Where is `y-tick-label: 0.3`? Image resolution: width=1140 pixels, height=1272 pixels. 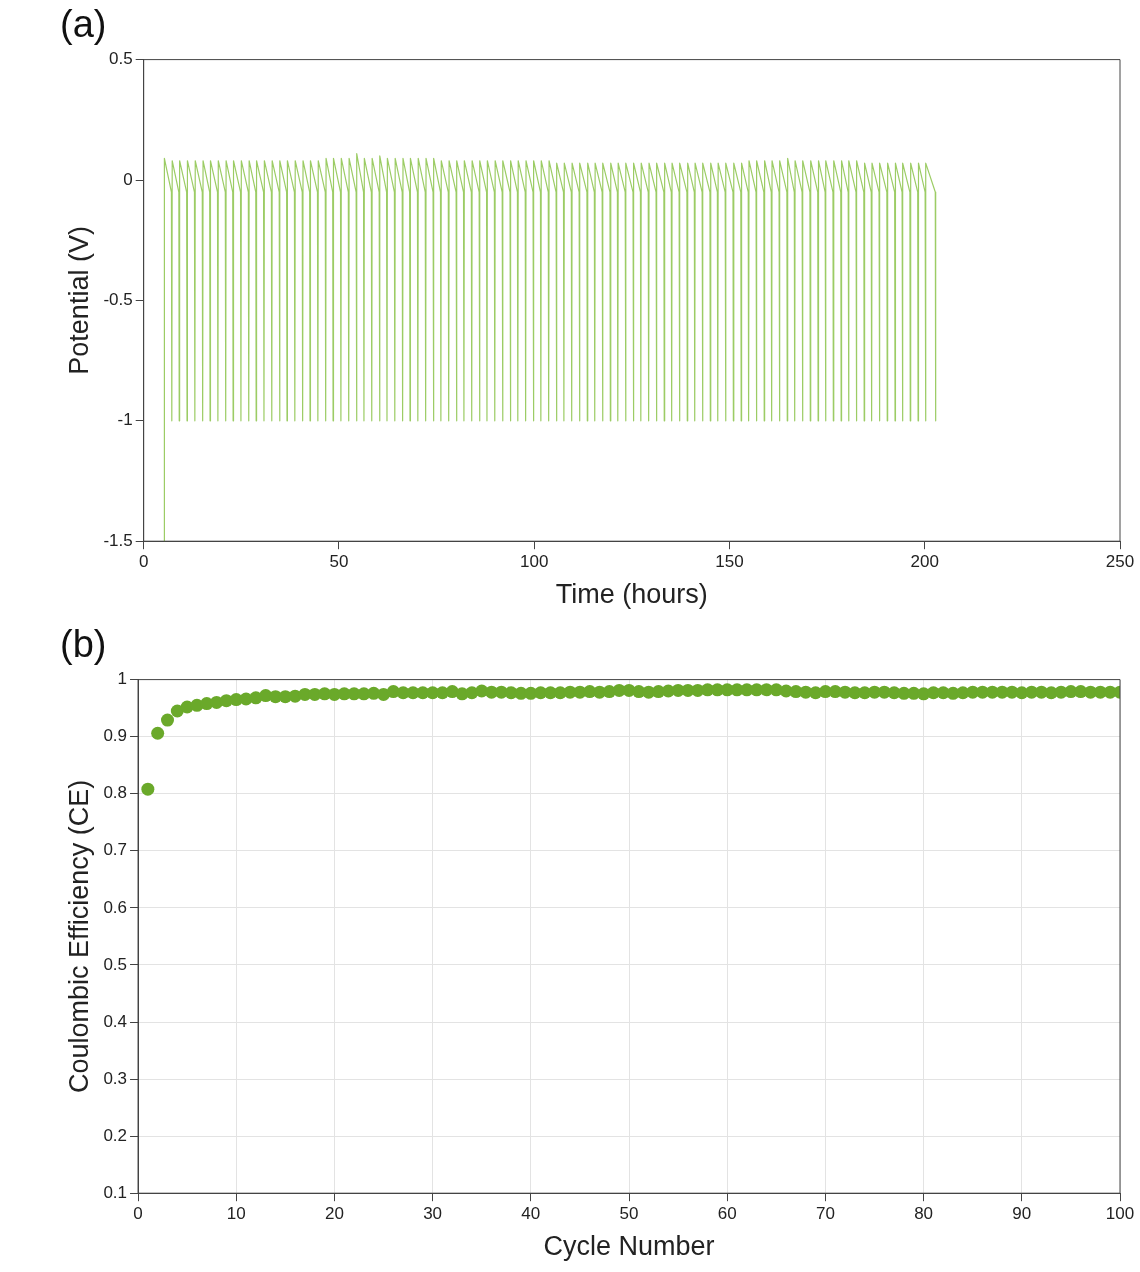
y-tick-label: 0.3 is located at coordinates (115, 1078).